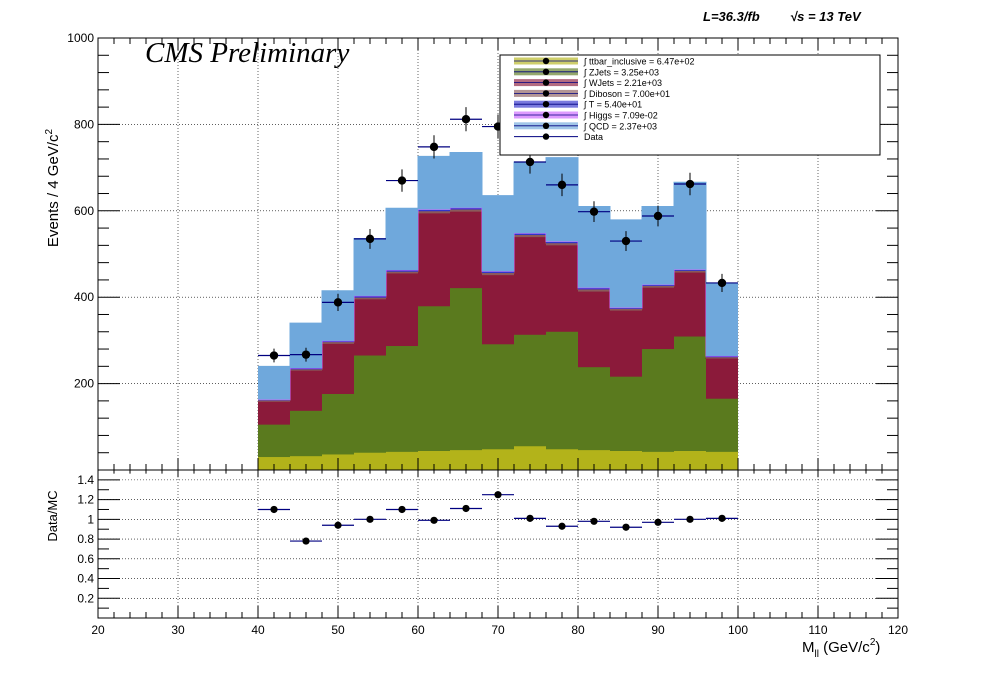  I want to click on legend-entry-qcd: ∫ QCD = 2.37e+03, so click(585, 126).